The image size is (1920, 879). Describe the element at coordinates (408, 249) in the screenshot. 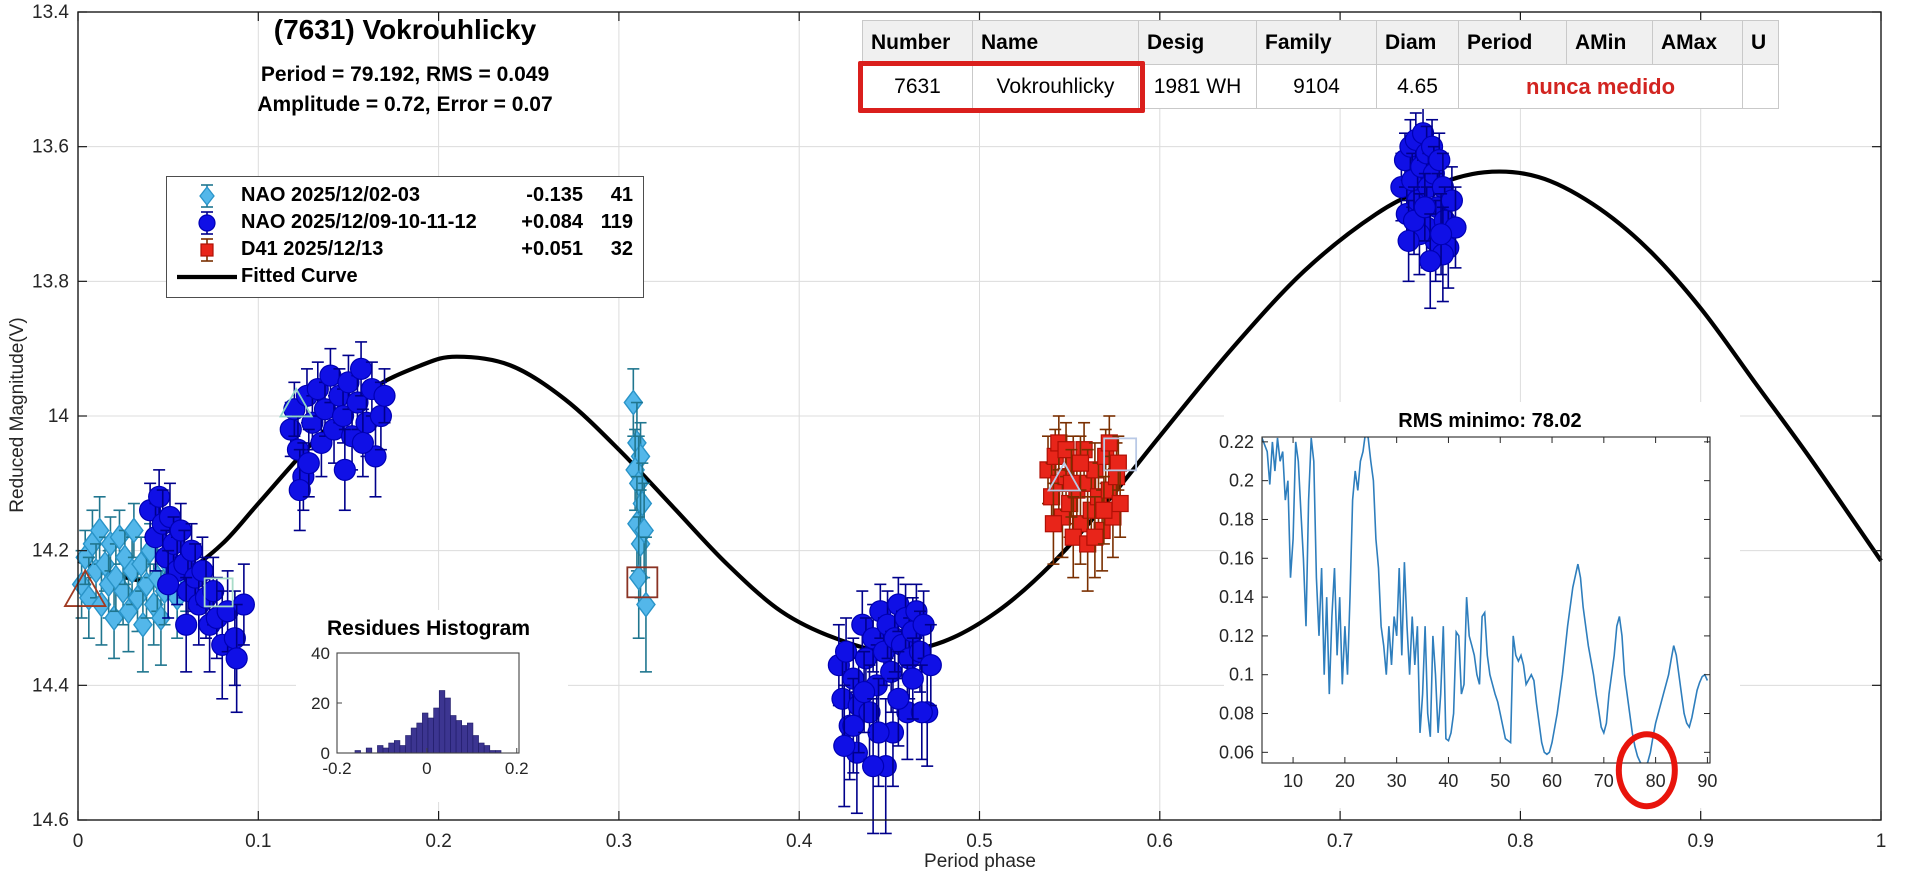

I see `legend-entry: D41 2025/12/13 +0.051 32` at that location.